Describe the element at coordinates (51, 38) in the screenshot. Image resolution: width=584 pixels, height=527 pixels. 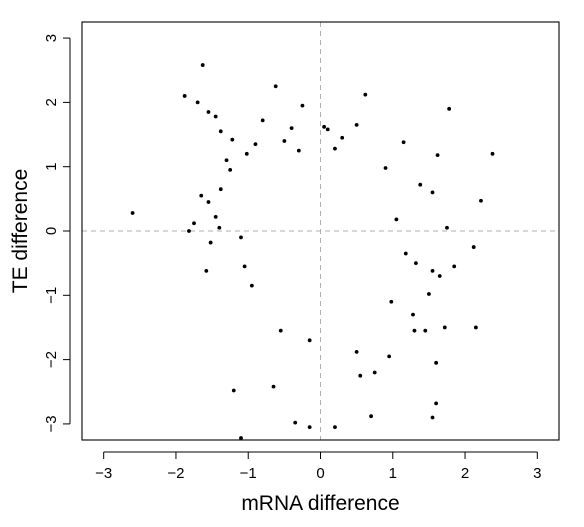
I see `y-tick-label: 3` at that location.